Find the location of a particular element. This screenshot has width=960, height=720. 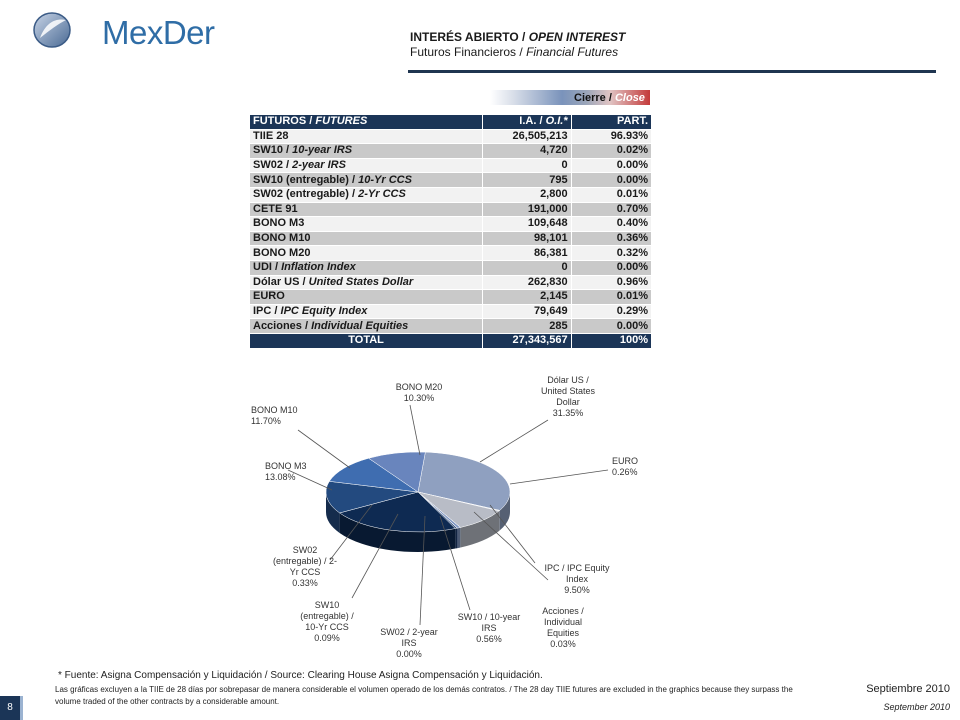

title-en: OPEN INTEREST is located at coordinates (577, 37).